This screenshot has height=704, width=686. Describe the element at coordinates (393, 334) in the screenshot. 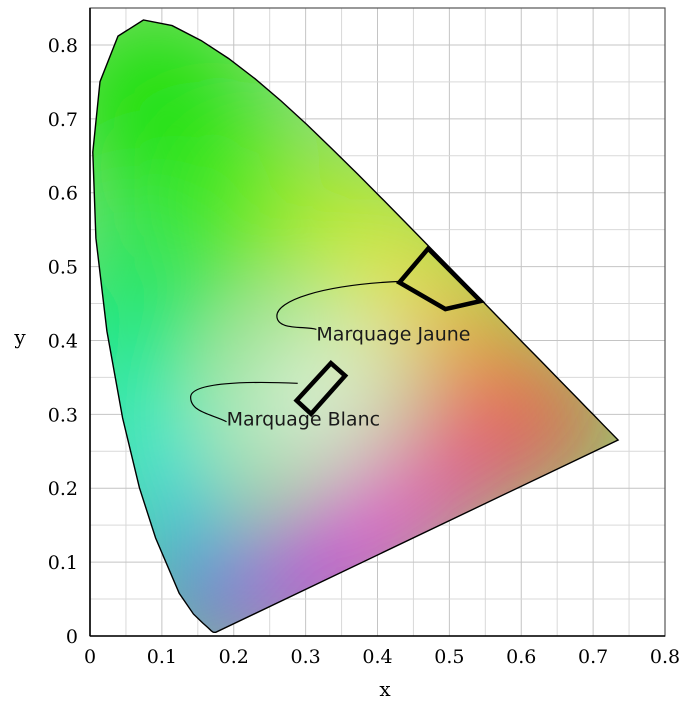

I see `label-marquage-jaune: Marquage Jaune` at that location.